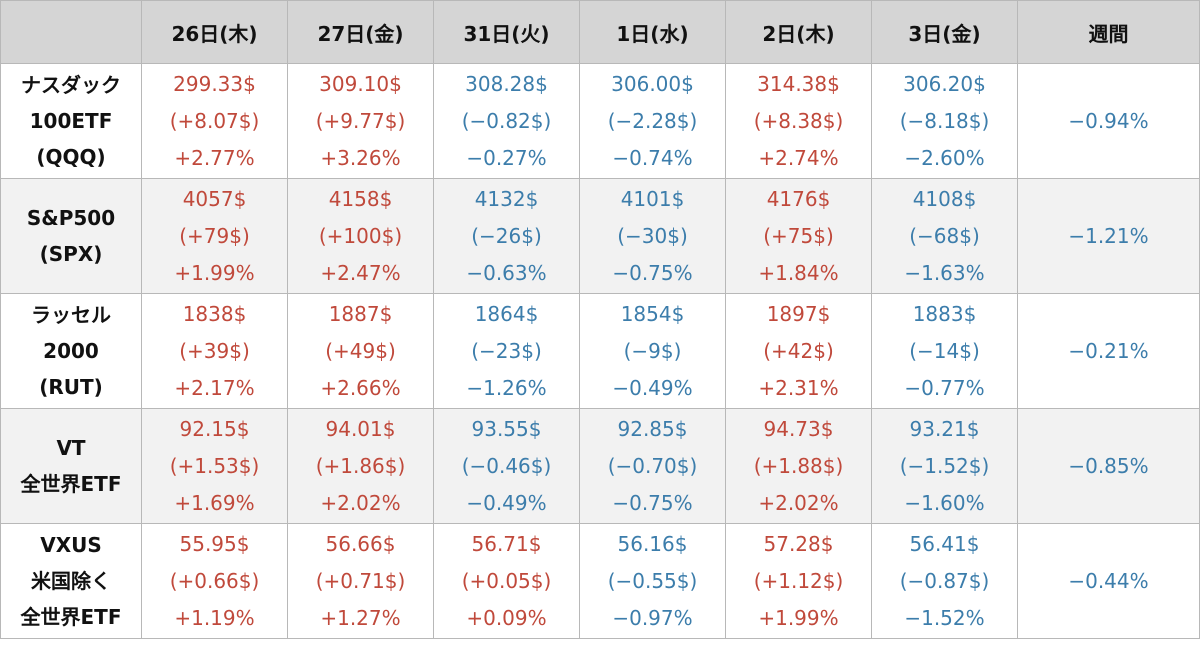 The width and height of the screenshot is (1200, 655). What do you see at coordinates (944, 121) in the screenshot?
I see `price-cell: 306.20$ (−8.18$) −2.60%` at bounding box center [944, 121].